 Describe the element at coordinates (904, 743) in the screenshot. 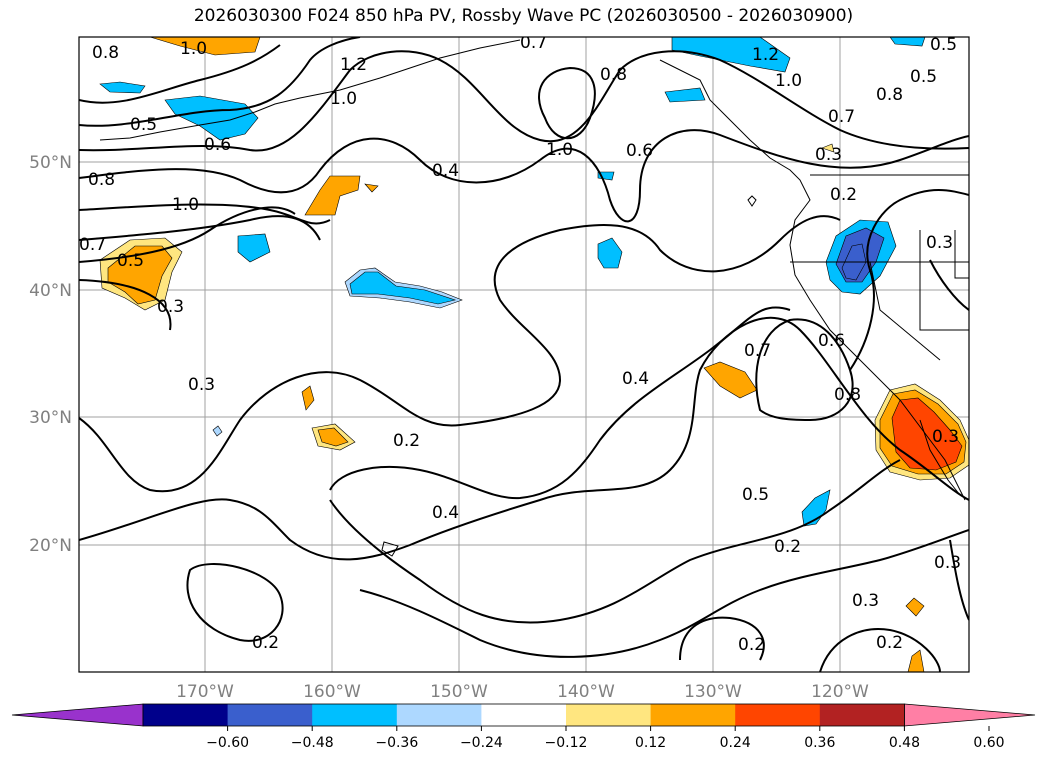

I see `colorbar-tick-label: 0.48` at that location.